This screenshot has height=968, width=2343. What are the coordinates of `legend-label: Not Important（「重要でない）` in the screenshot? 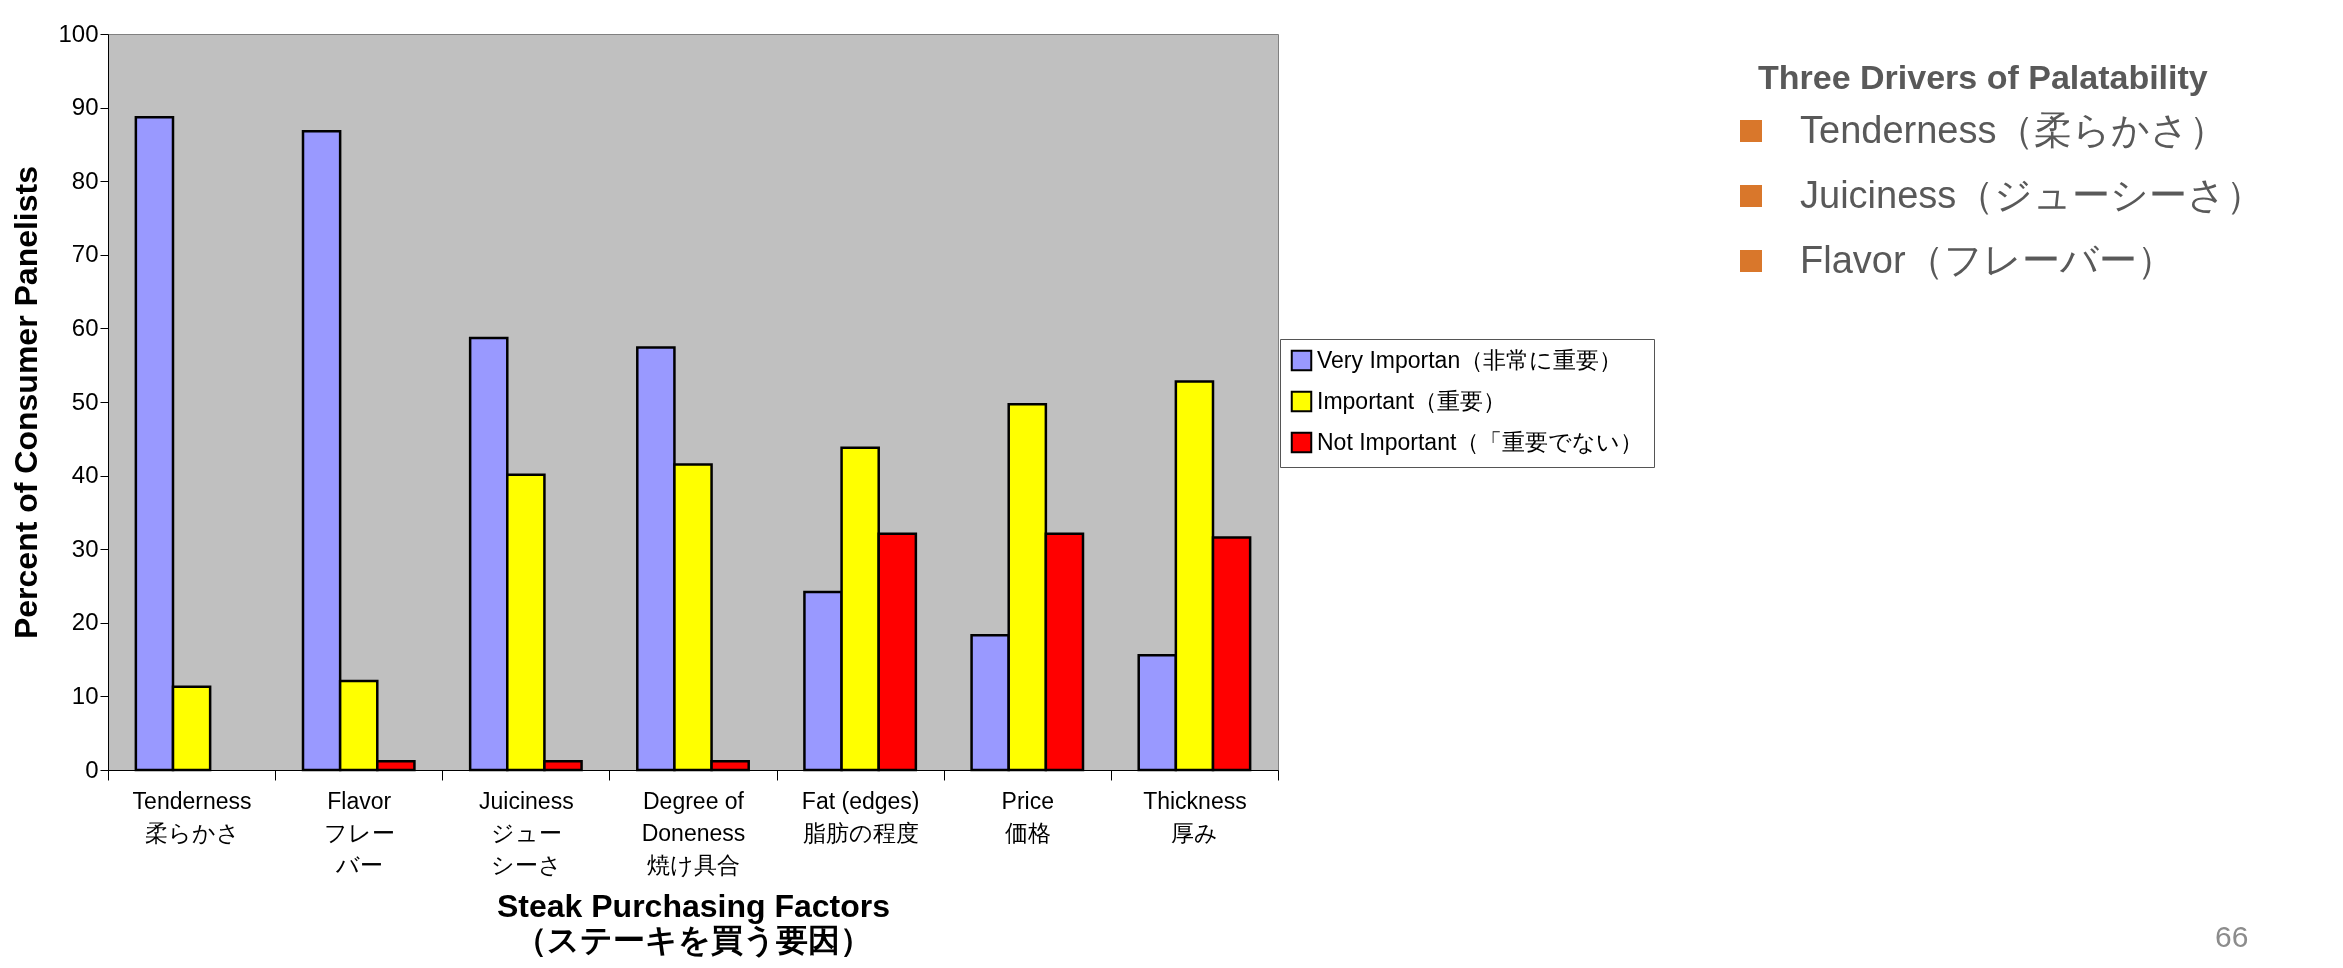 It's located at (1480, 441).